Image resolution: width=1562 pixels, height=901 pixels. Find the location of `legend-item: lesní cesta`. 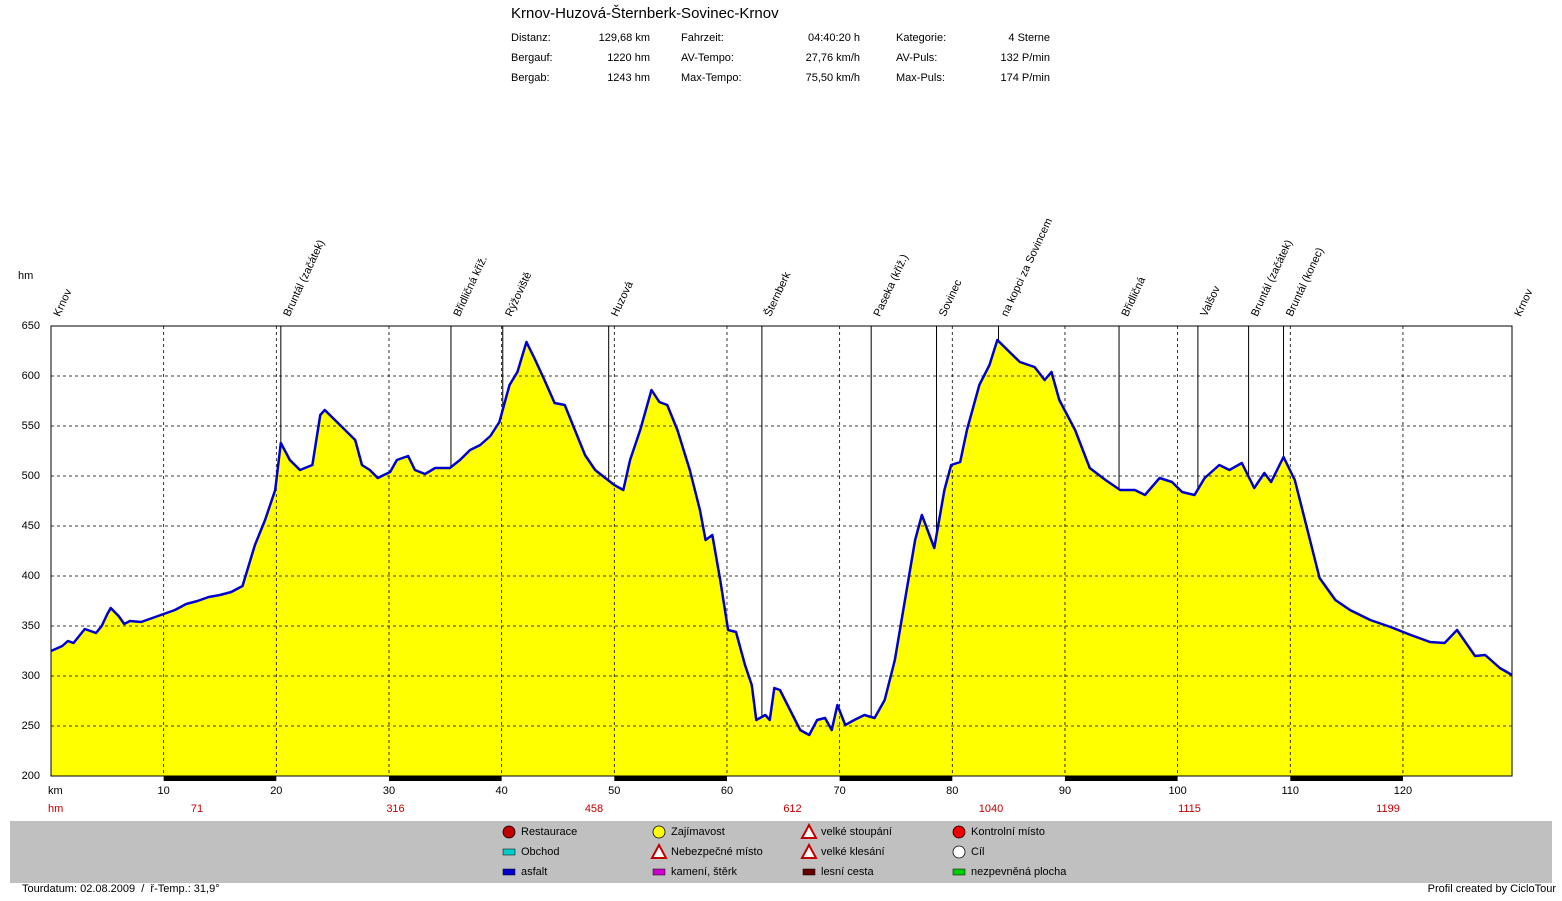

legend-item: lesní cesta is located at coordinates (838, 872).